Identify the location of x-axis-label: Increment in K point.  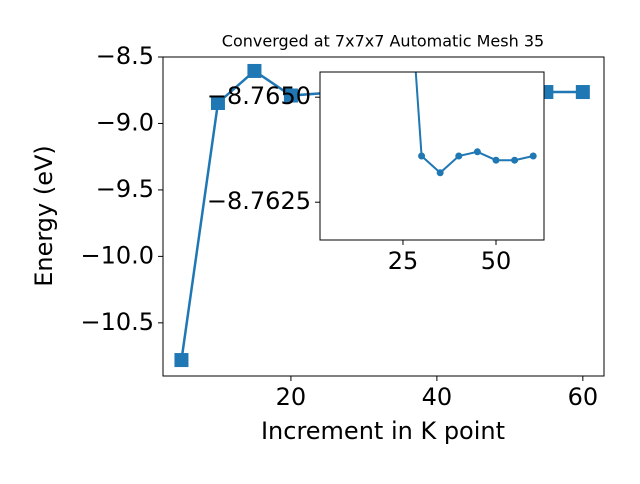
(383, 431).